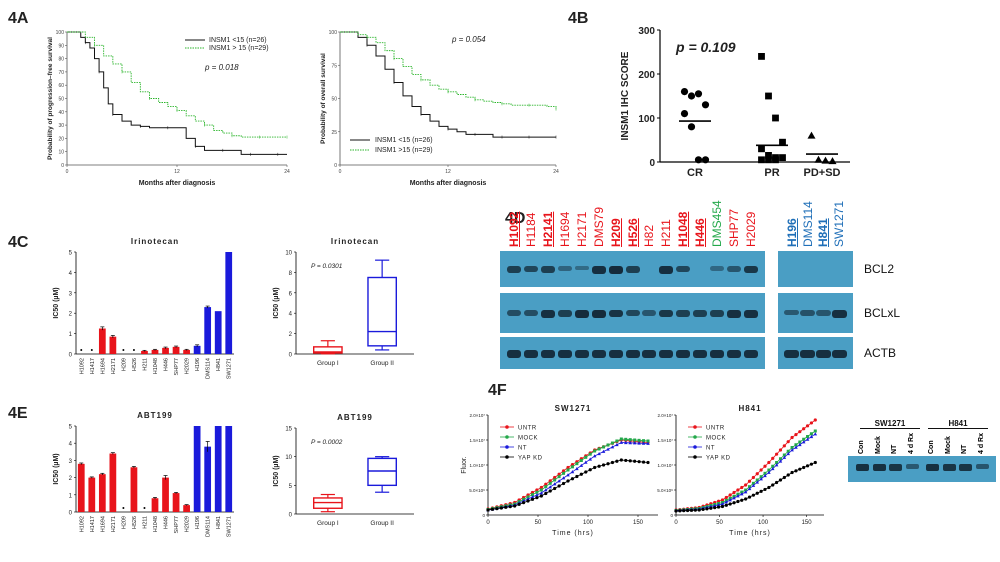 The image size is (1000, 562). I want to click on ihc-ylabel: INSM1 IHC SCORE, so click(625, 95).